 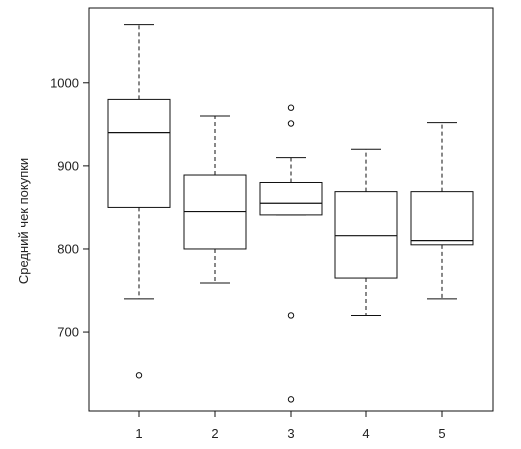 I want to click on x-tick-label-4: 4, so click(x=365, y=433).